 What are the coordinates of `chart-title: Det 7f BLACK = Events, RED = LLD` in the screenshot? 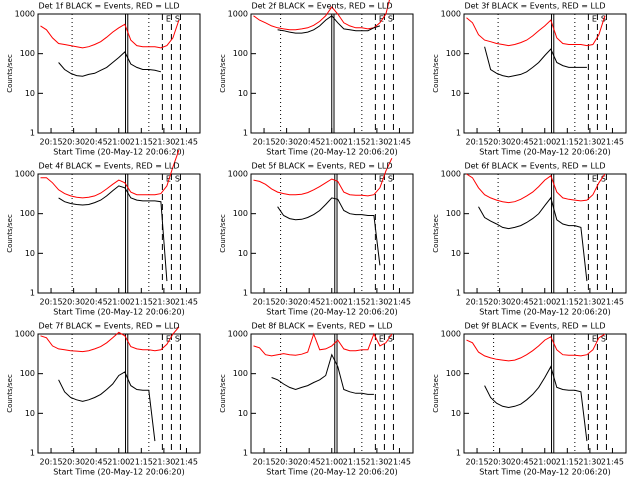 It's located at (108, 326).